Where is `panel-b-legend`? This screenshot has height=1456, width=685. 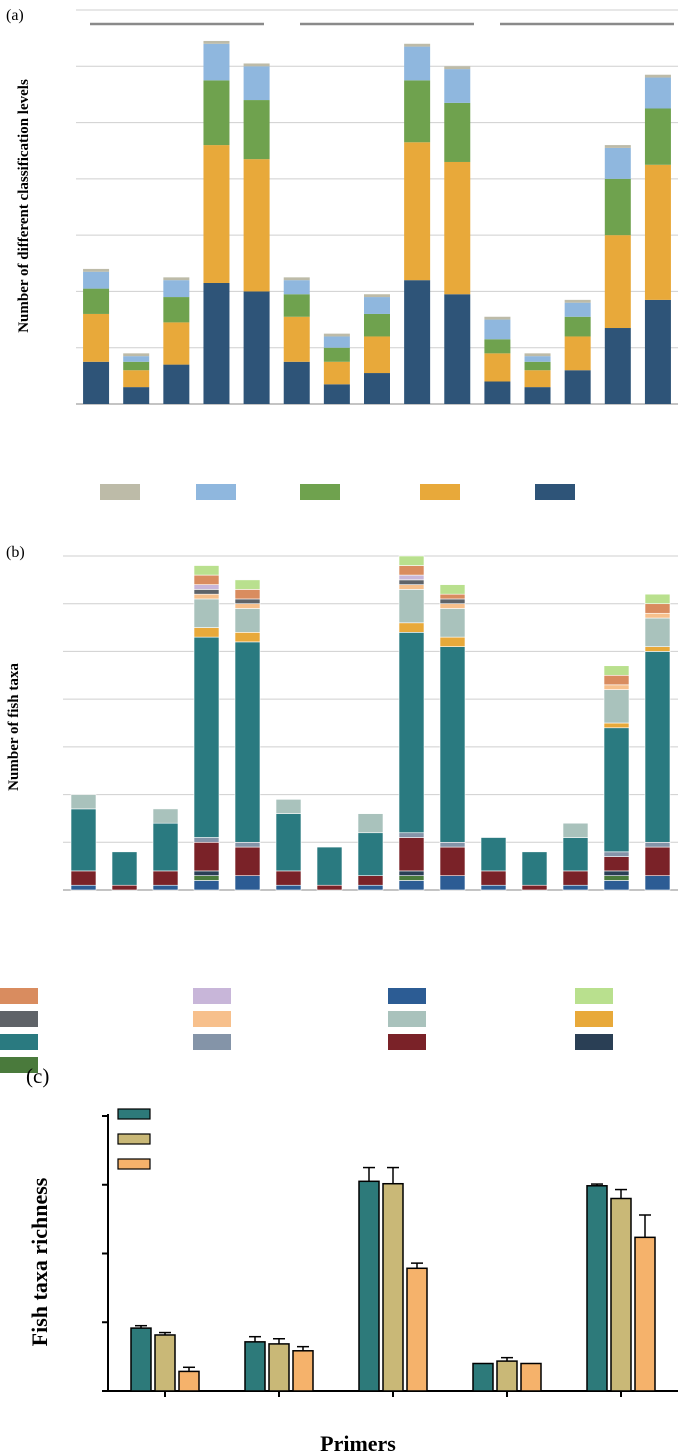 panel-b-legend is located at coordinates (306, 1030).